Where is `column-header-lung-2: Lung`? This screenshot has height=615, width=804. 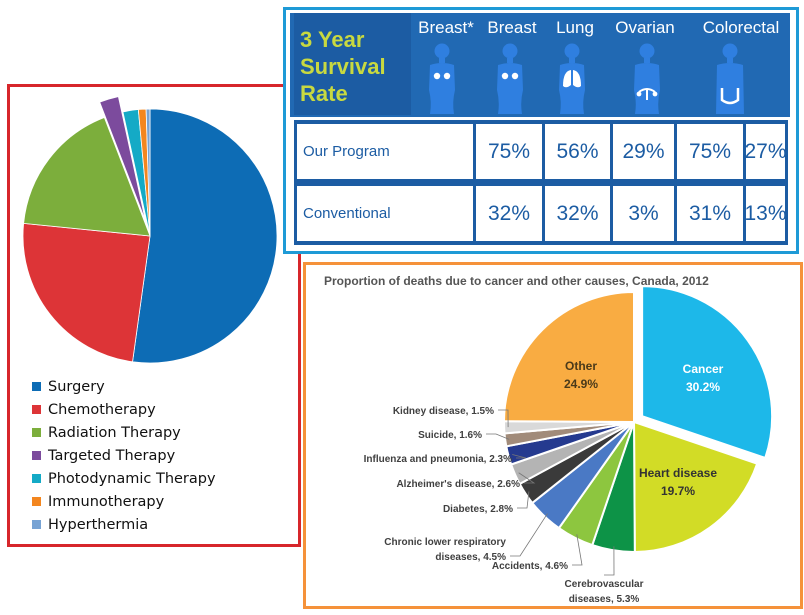
column-header-lung-2: Lung is located at coordinates (575, 27).